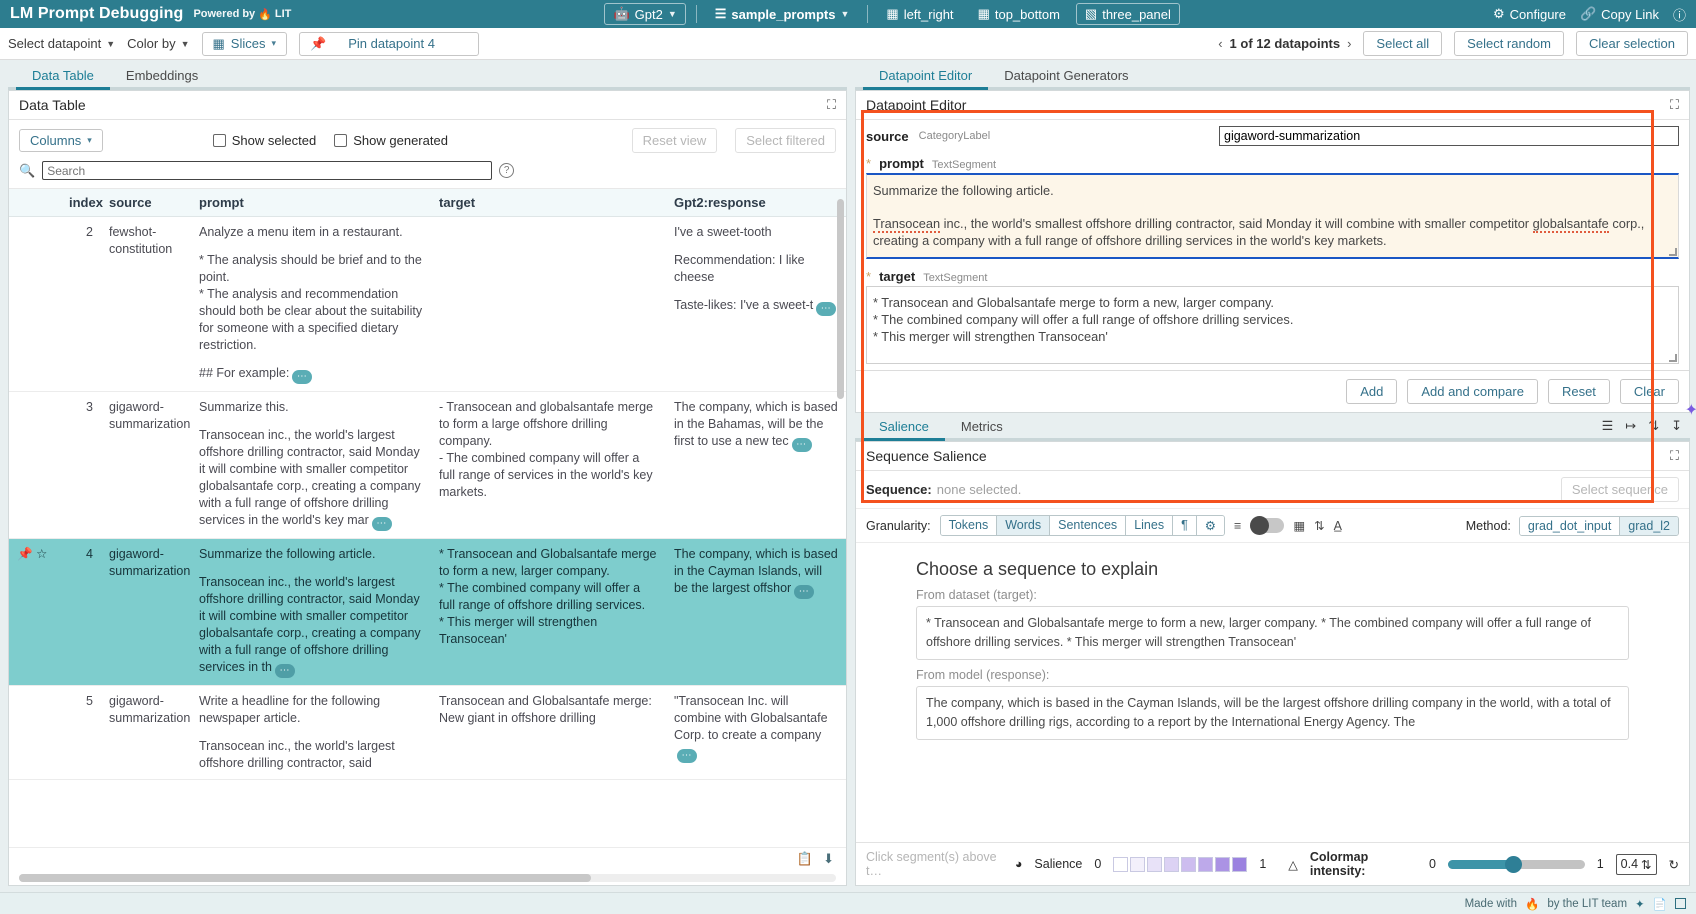 This screenshot has width=1696, height=914. I want to click on source-field-input, so click(1449, 136).